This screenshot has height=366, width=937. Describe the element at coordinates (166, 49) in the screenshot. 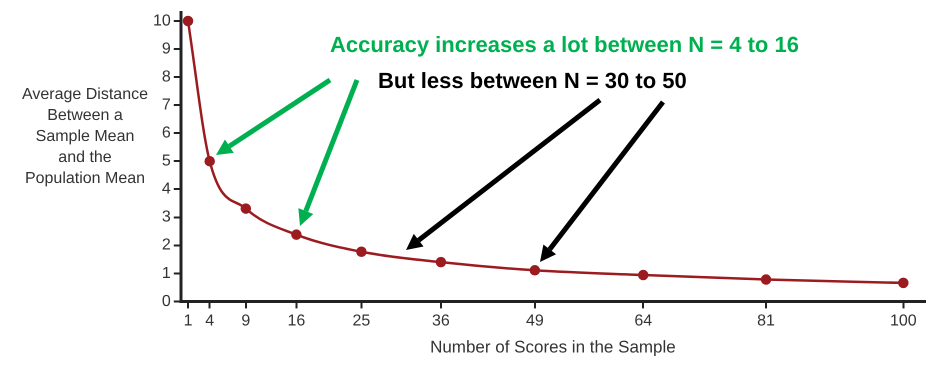

I see `y-tick-label: 9` at that location.